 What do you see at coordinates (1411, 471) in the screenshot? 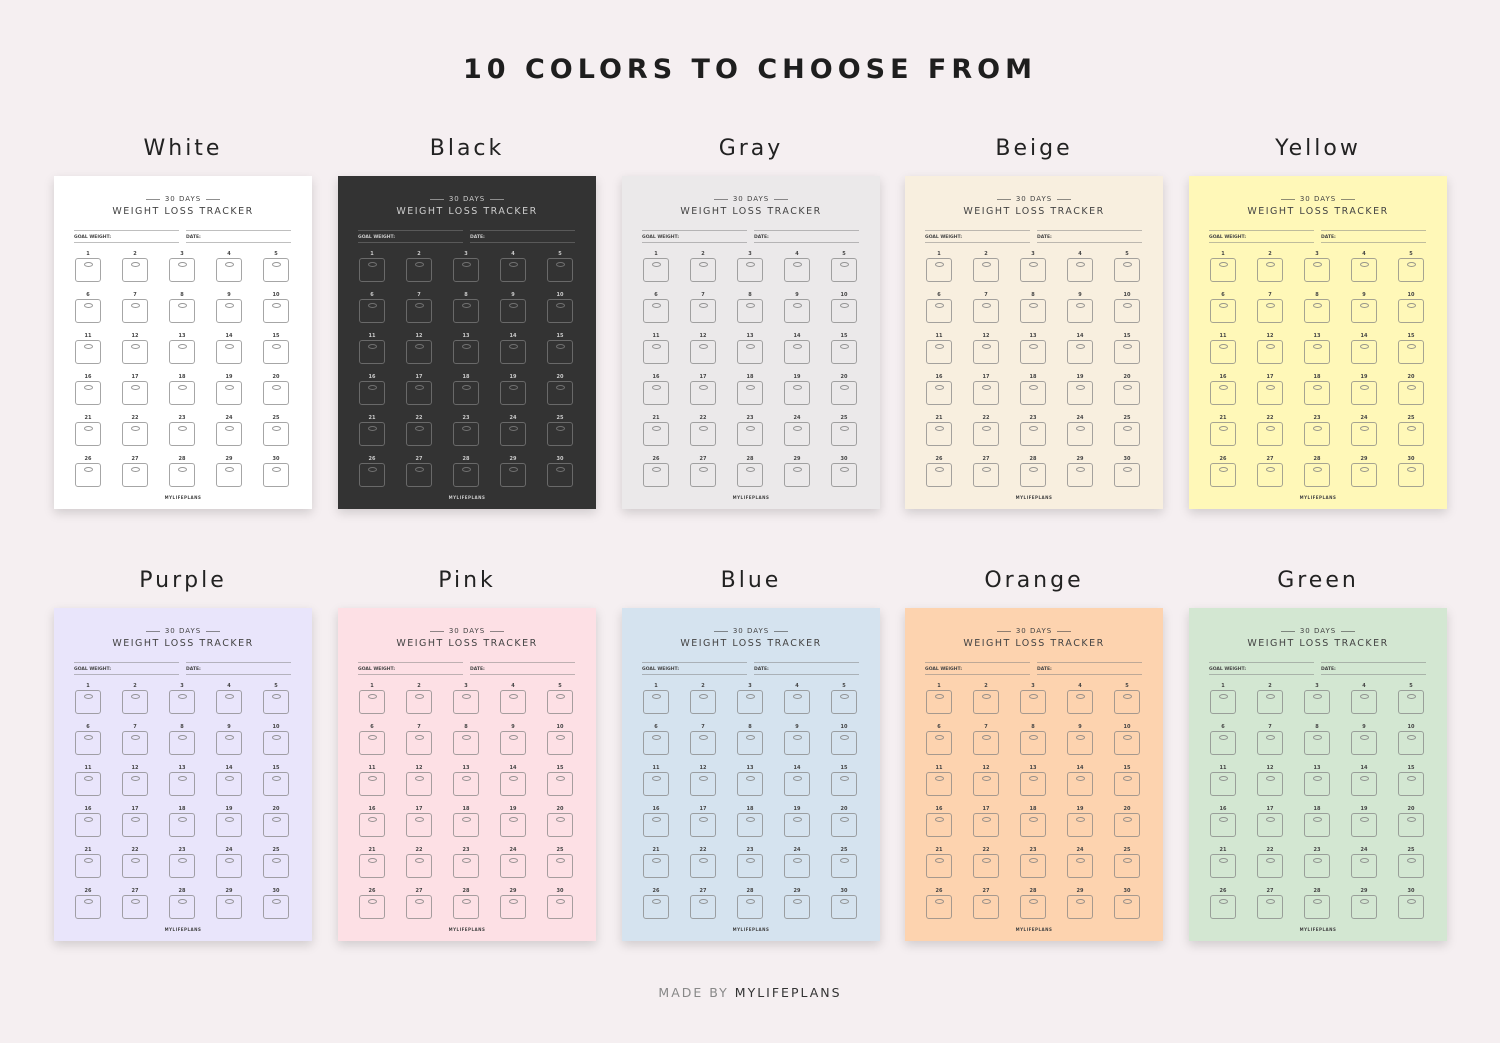
I see `day-cell: 30` at bounding box center [1411, 471].